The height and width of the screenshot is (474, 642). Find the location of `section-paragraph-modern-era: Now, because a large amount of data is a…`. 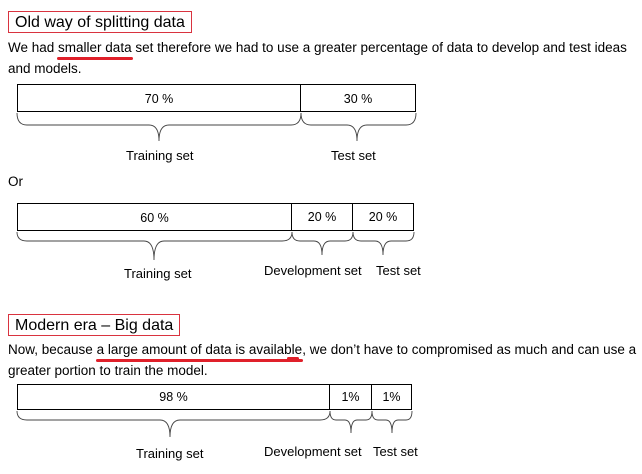

section-paragraph-modern-era: Now, because a large amount of data is a… is located at coordinates (324, 360).